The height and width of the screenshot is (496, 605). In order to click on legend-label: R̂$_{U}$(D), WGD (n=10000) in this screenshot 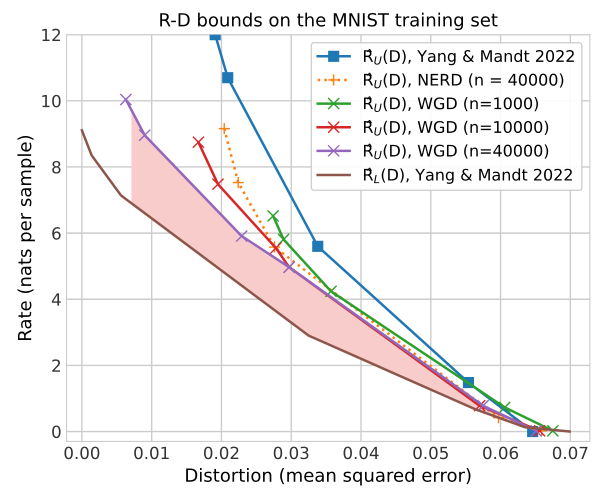, I will do `click(456, 128)`.